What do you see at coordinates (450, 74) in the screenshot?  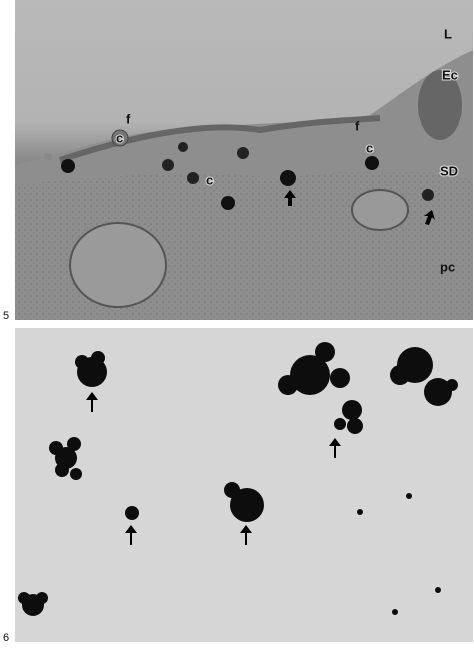 I see `label: Ec` at bounding box center [450, 74].